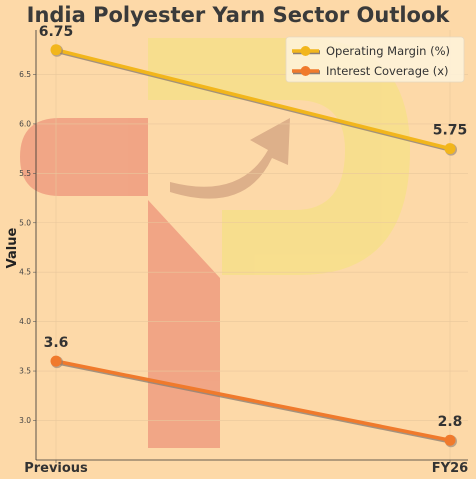 The width and height of the screenshot is (476, 479). I want to click on y-tick-label: 3.0, so click(25, 420).